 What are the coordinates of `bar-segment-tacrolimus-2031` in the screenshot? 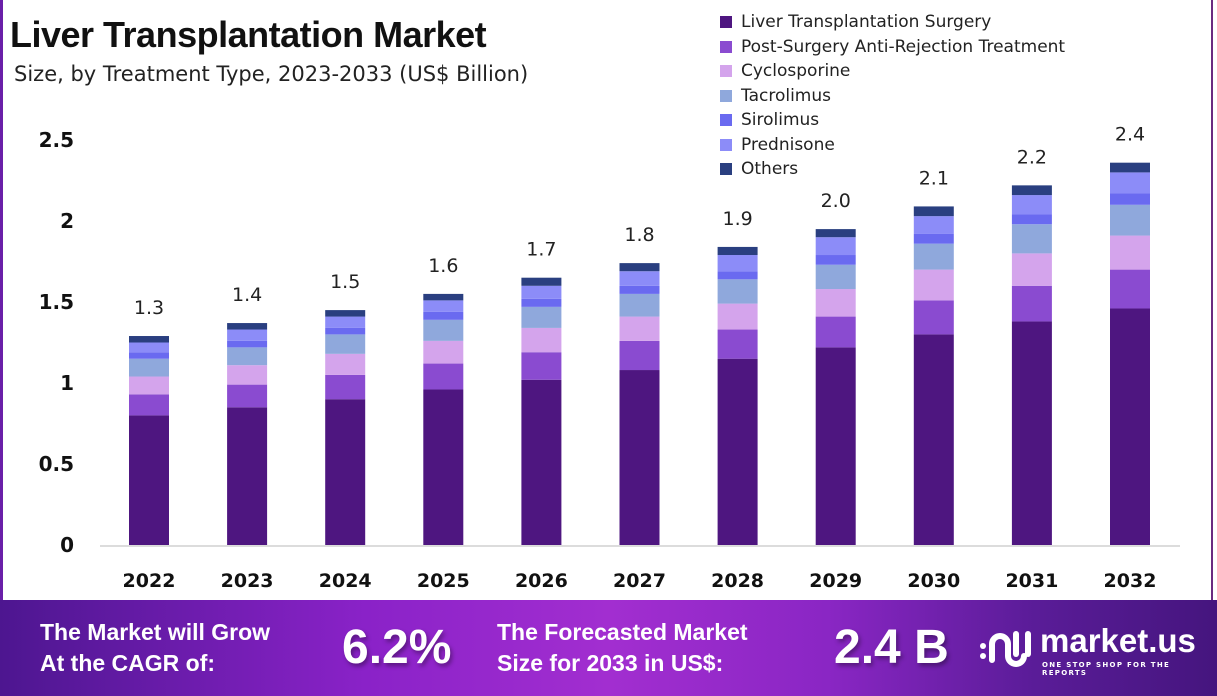 It's located at (1031, 239).